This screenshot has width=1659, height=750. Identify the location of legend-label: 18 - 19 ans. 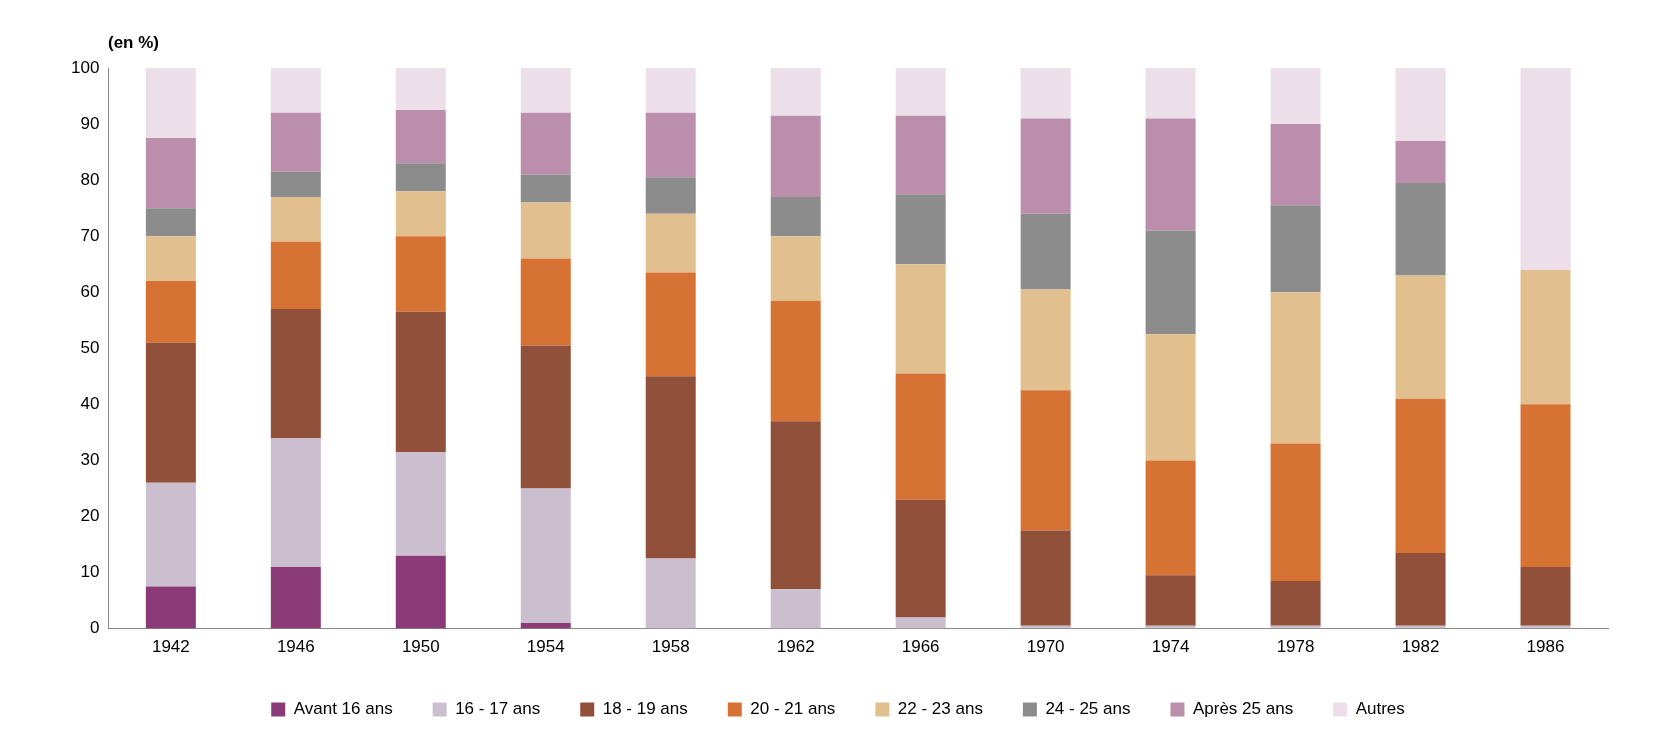
(645, 709).